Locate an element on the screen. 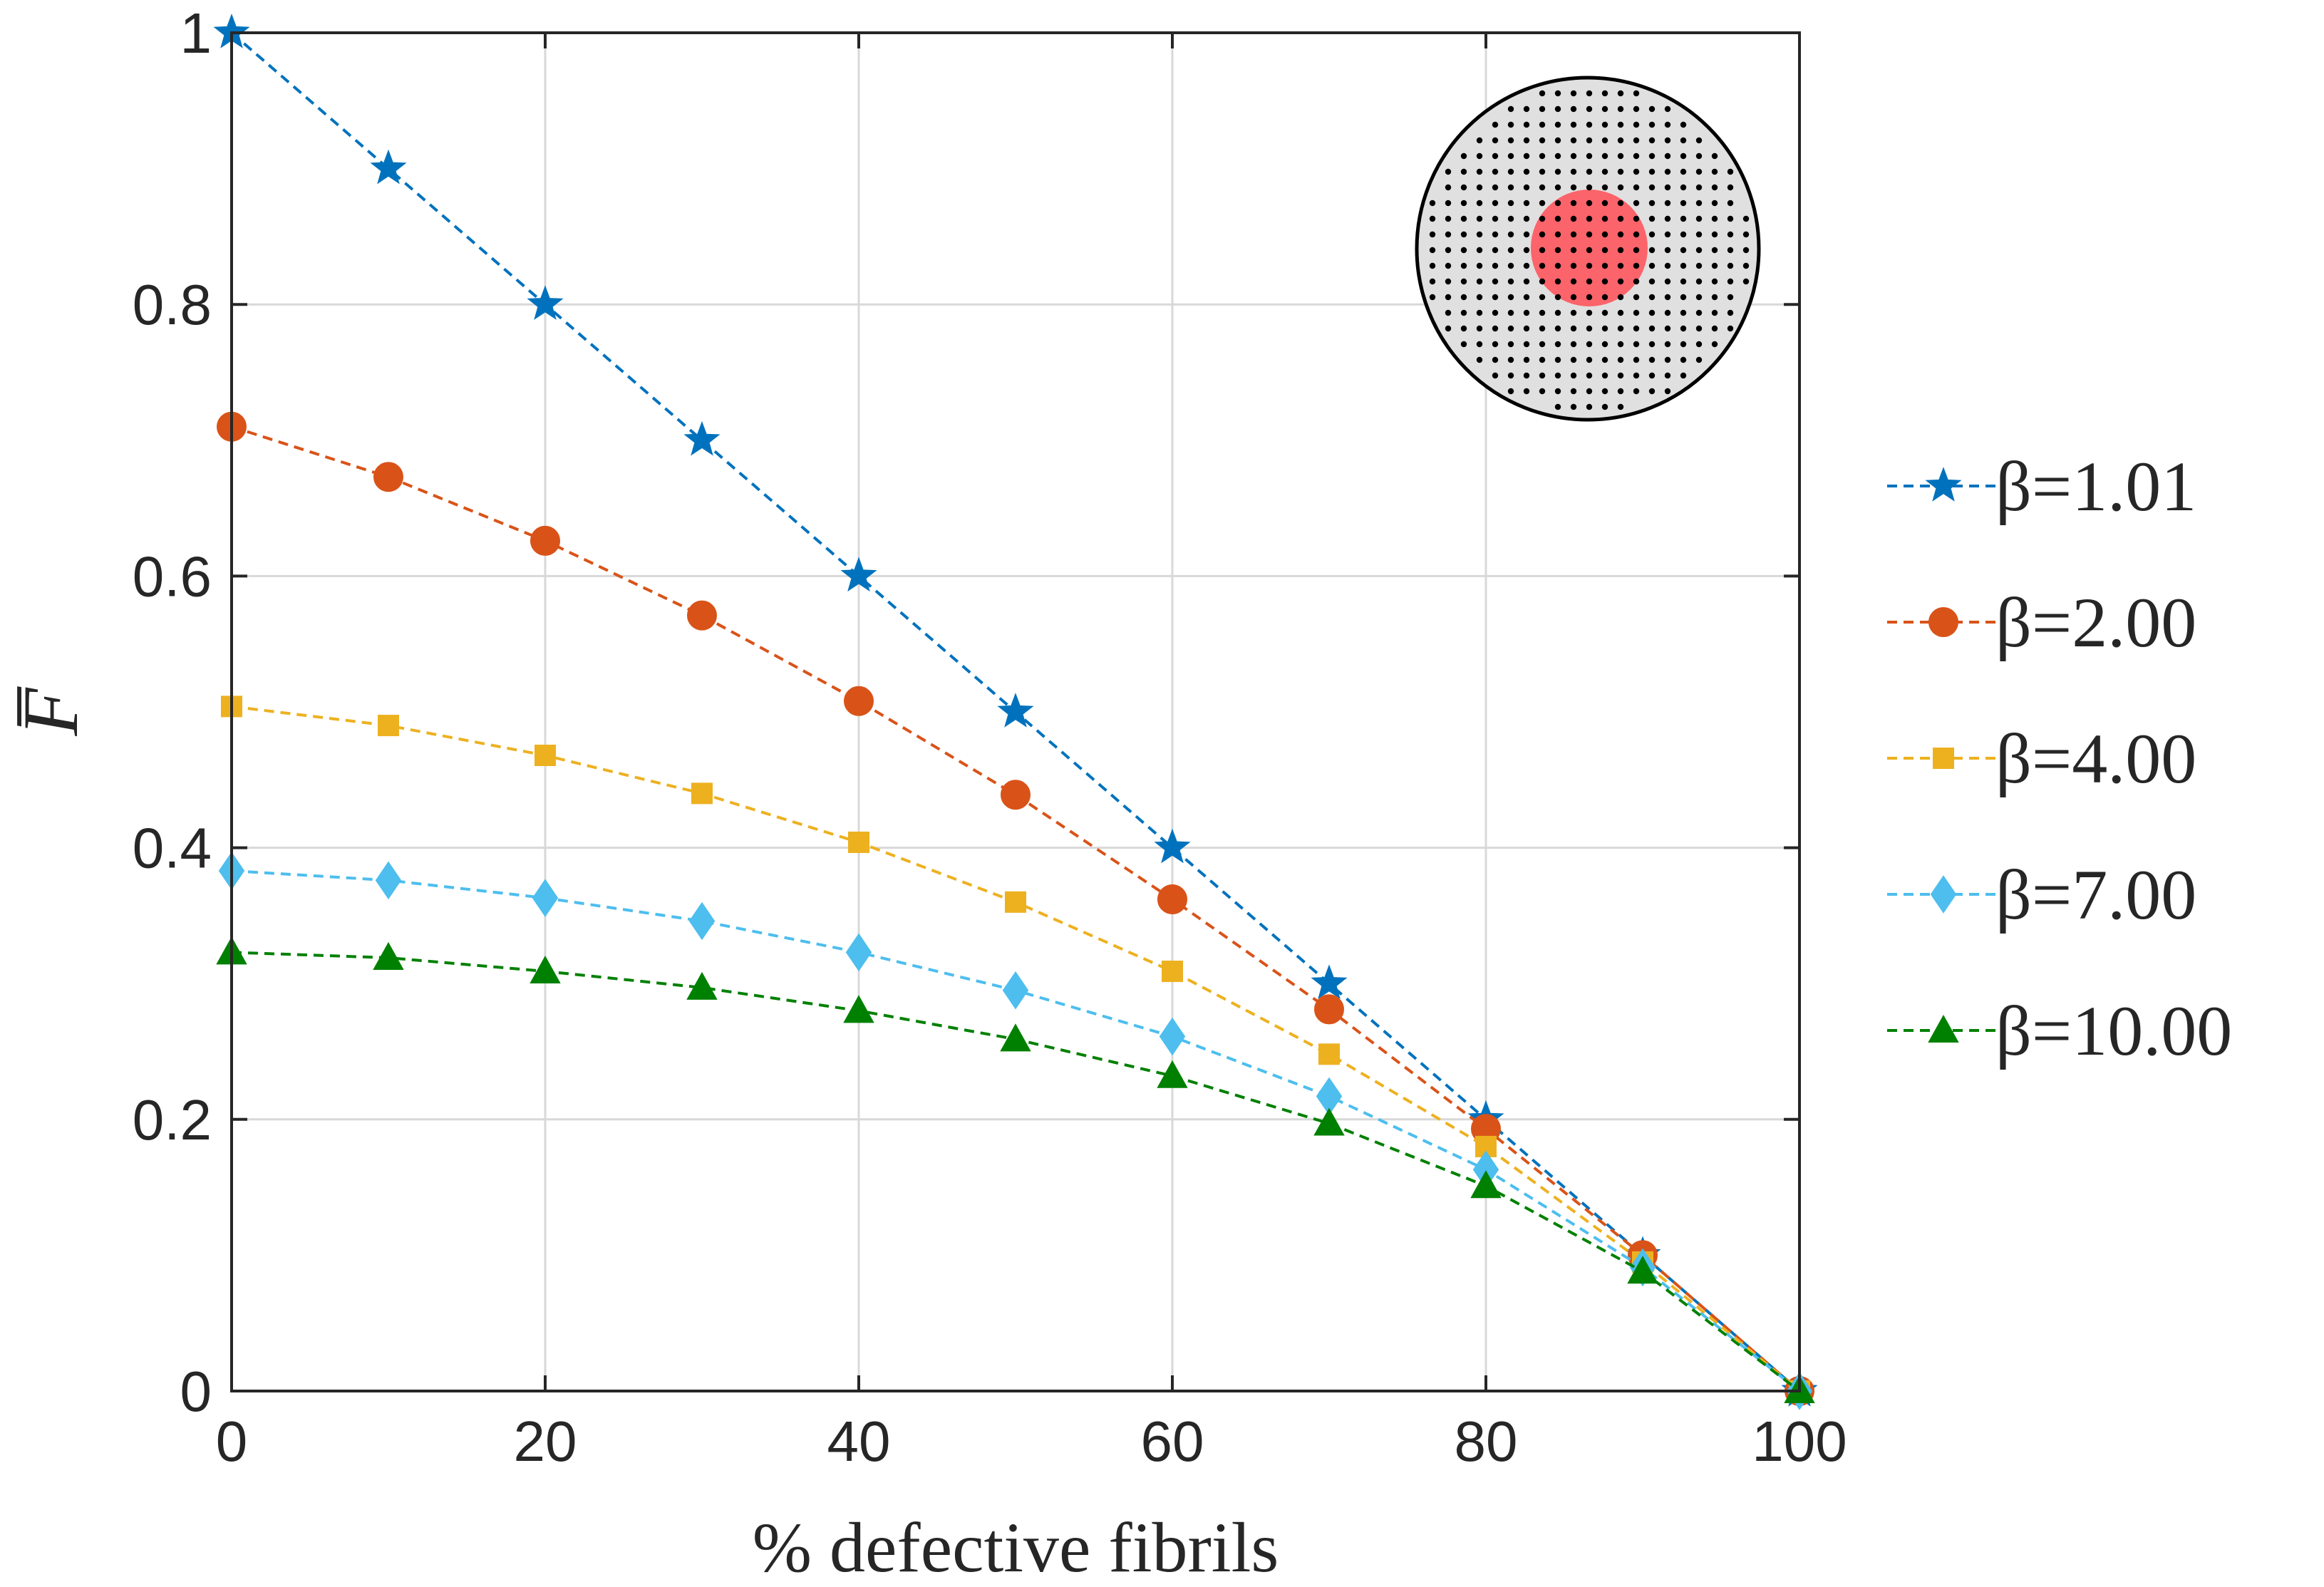 The width and height of the screenshot is (2324, 1587). legend-marker-square is located at coordinates (1943, 758).